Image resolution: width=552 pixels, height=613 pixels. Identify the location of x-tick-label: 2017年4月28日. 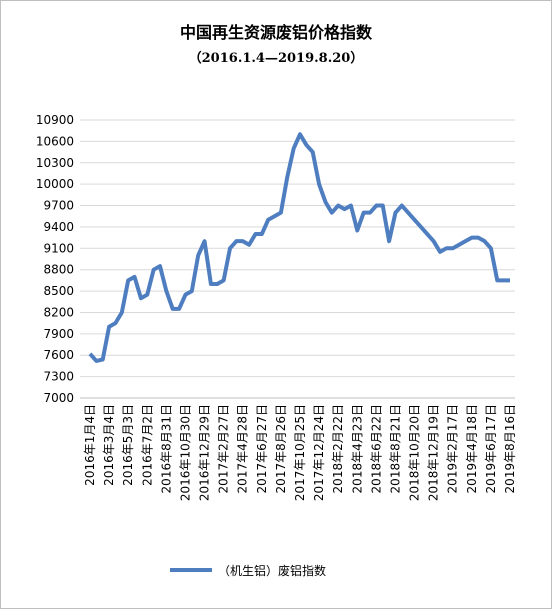
(243, 448).